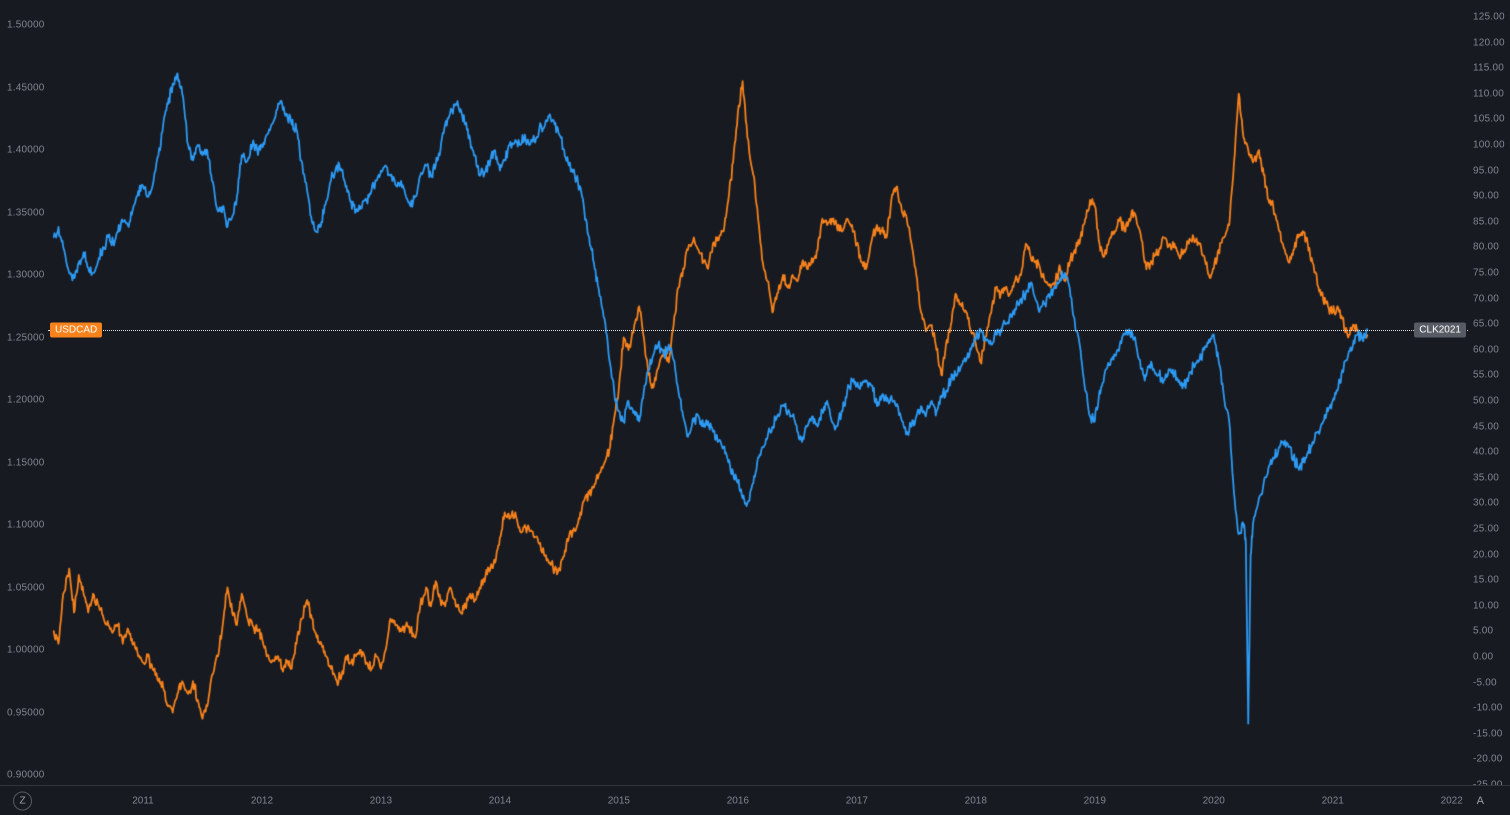 This screenshot has height=815, width=1510. Describe the element at coordinates (1440, 330) in the screenshot. I see `symbol-label-clk2021: CLK2021` at that location.